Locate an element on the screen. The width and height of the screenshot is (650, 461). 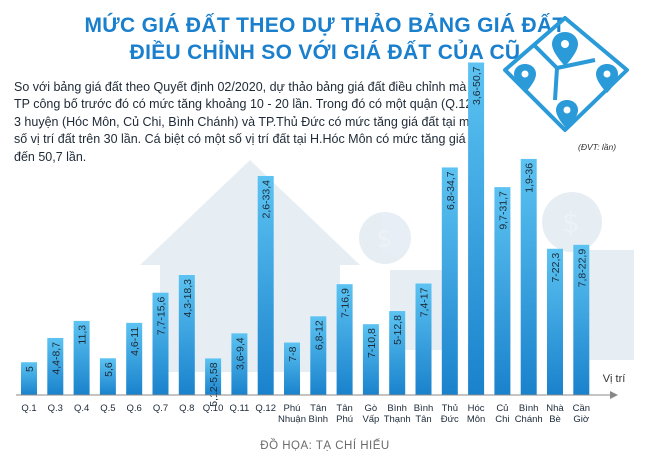
category-tick-label: Củ is located at coordinates (502, 408).